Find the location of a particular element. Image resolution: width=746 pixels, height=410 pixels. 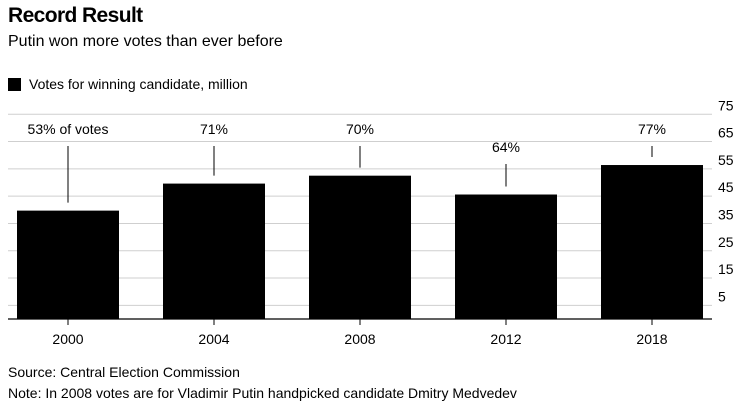

bar-annotation: 53% of votes is located at coordinates (68, 129).